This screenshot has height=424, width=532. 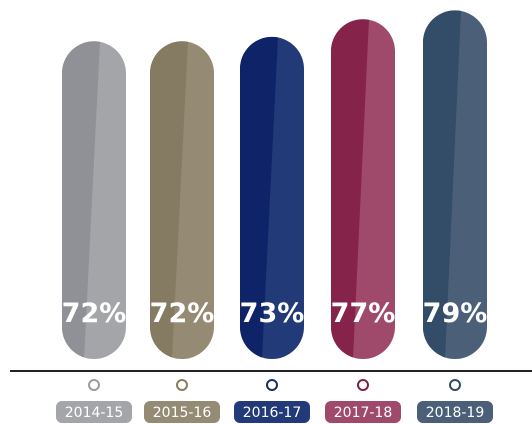 I want to click on category-label: 2017-18, so click(x=363, y=413).